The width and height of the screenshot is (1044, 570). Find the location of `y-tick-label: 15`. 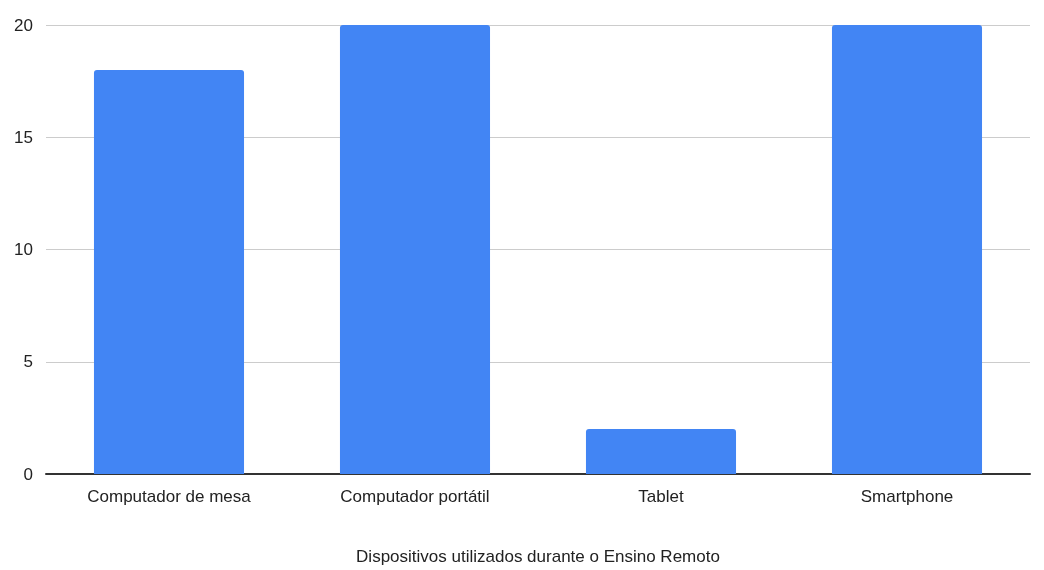

y-tick-label: 15 is located at coordinates (23, 137).